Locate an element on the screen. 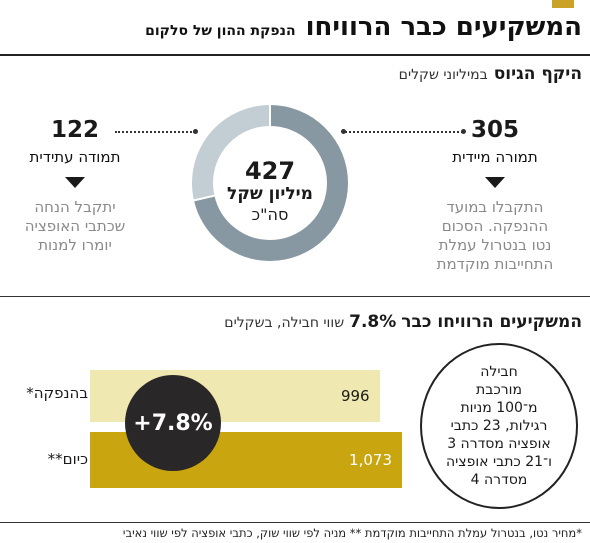  future-label: תמודה עתידית is located at coordinates (75, 157).